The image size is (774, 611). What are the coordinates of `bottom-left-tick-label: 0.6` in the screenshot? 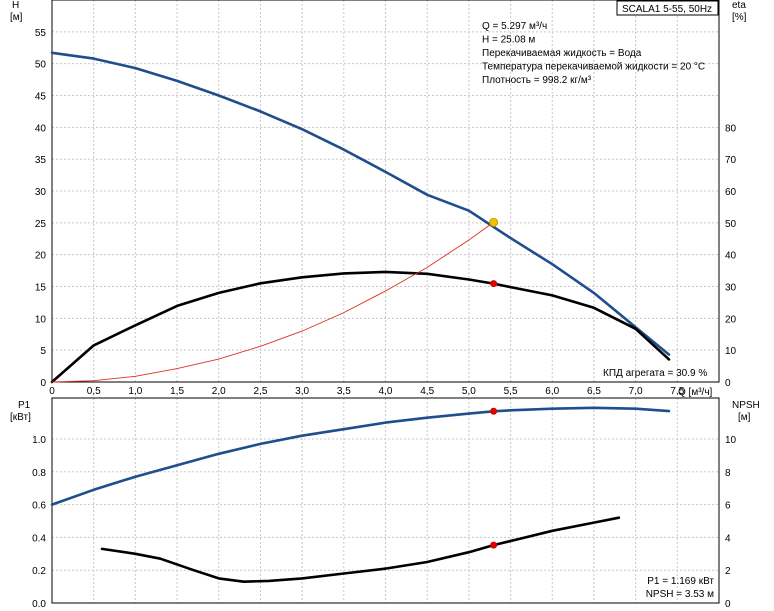 It's located at (39, 506).